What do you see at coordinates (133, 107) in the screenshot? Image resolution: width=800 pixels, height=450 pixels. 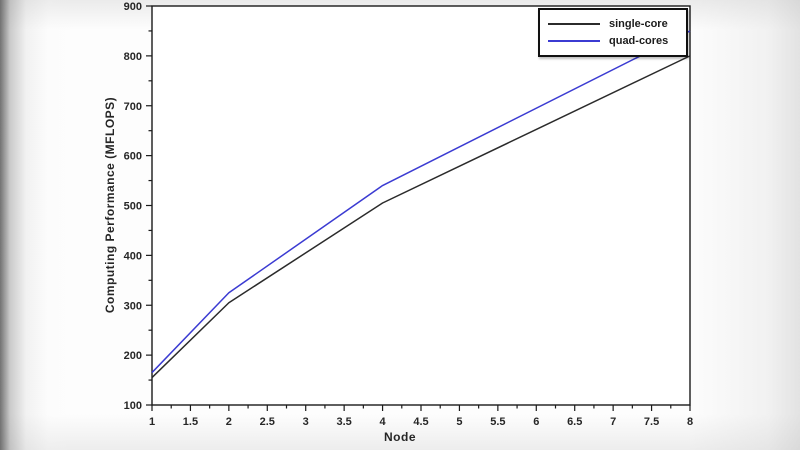 I see `y-tick-label: 700` at bounding box center [133, 107].